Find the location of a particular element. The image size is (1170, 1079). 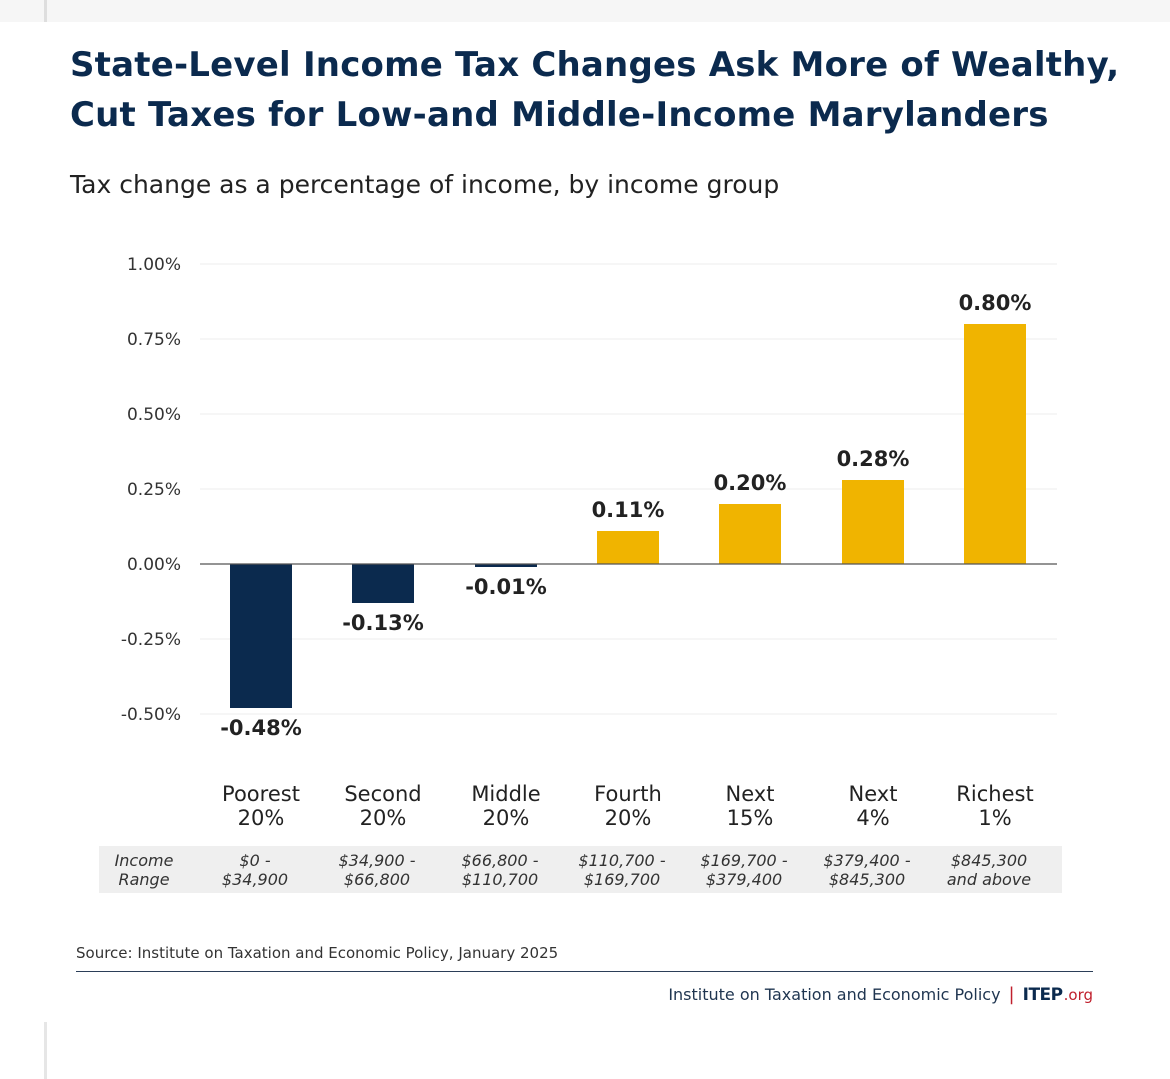

x-tick-label: Second is located at coordinates (382, 794).